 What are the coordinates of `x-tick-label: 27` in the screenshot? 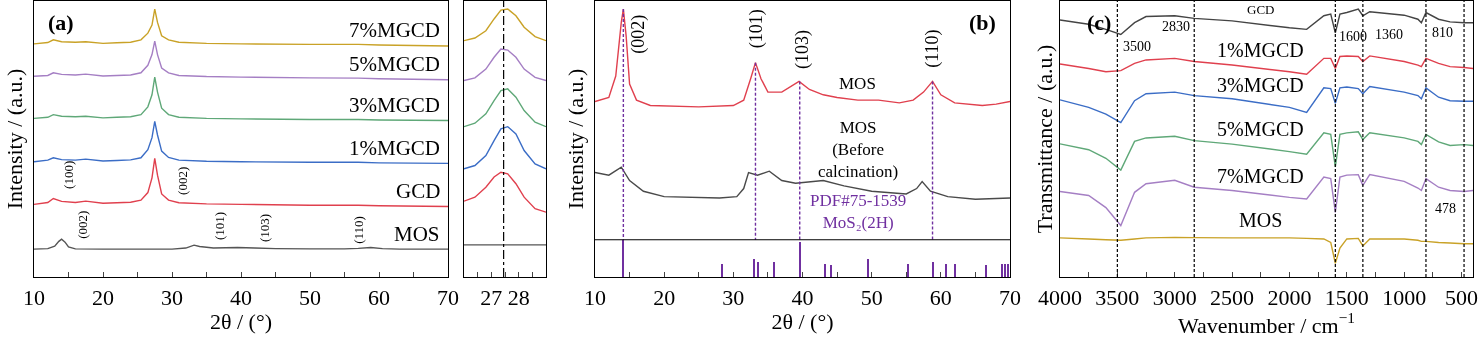 It's located at (491, 297).